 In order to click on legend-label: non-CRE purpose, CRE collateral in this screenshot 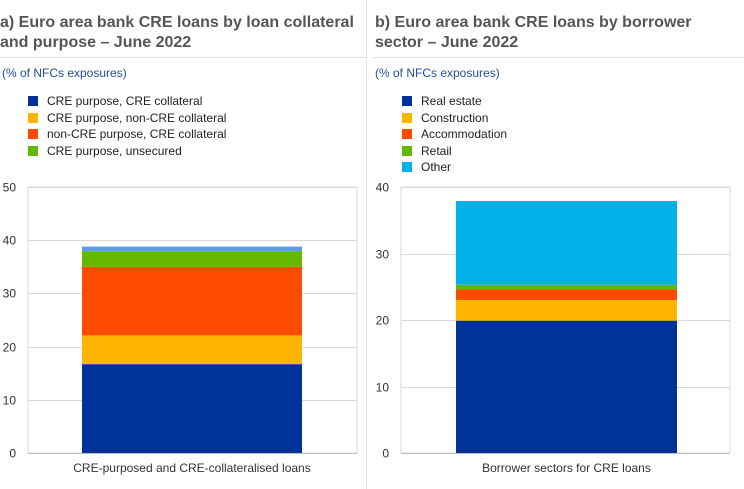, I will do `click(137, 134)`.